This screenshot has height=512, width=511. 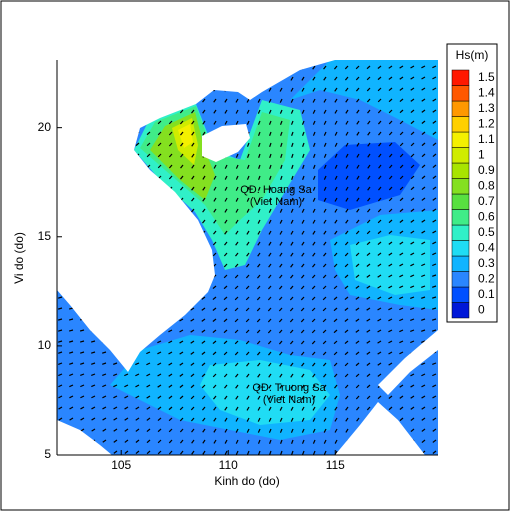 What do you see at coordinates (380, 428) in the screenshot?
I see `island` at bounding box center [380, 428].